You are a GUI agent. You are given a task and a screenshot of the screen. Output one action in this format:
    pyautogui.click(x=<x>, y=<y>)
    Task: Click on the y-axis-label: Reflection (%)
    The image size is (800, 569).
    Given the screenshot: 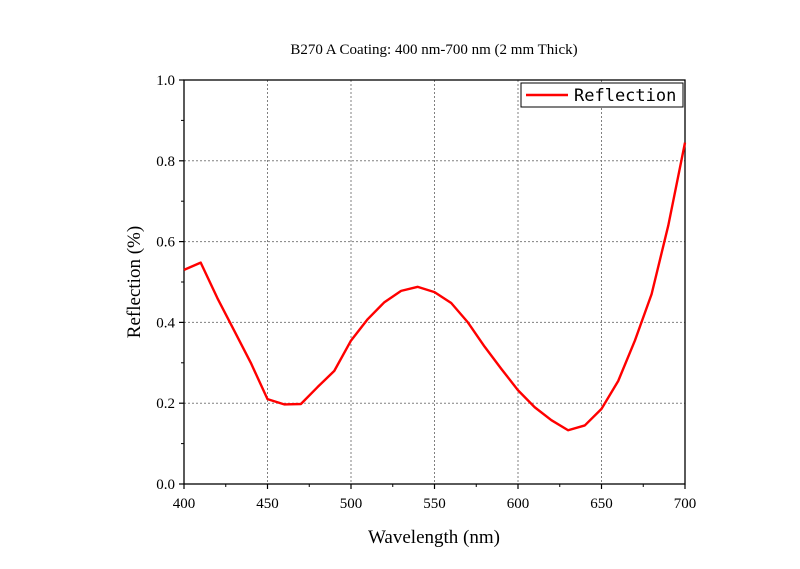 What is the action you would take?
    pyautogui.click(x=134, y=282)
    